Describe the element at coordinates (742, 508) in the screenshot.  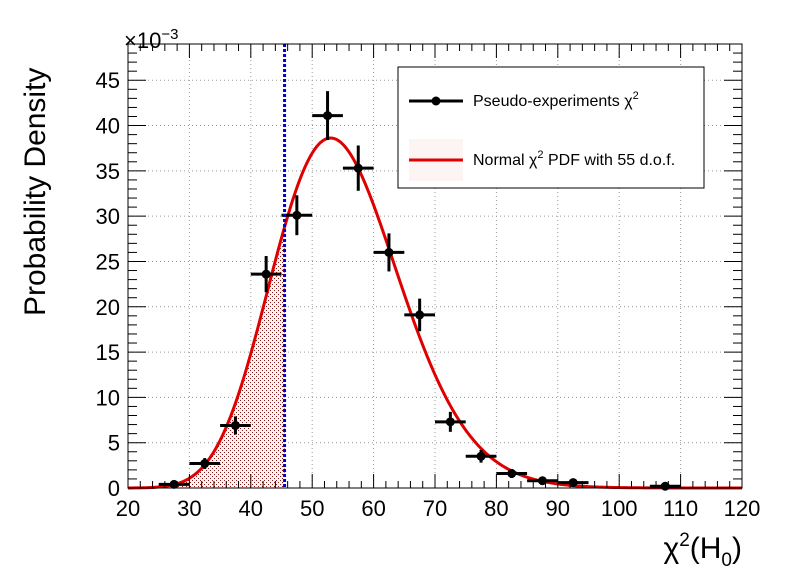
I see `x-tick-label: 120` at that location.